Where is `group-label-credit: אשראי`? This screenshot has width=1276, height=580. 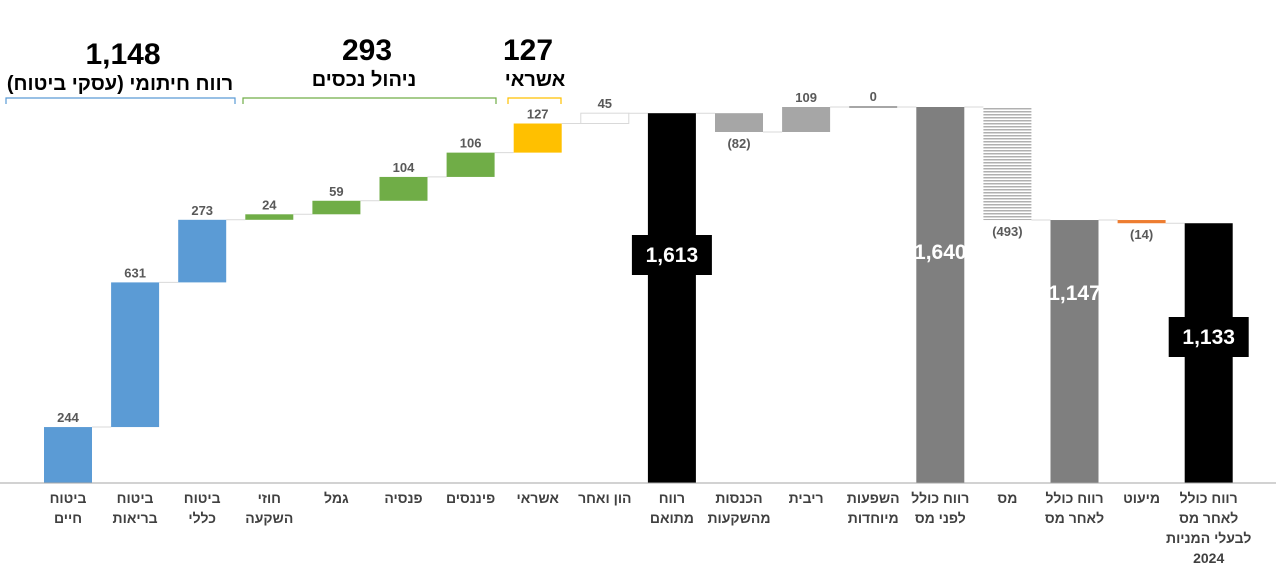 group-label-credit: אשראי is located at coordinates (535, 80).